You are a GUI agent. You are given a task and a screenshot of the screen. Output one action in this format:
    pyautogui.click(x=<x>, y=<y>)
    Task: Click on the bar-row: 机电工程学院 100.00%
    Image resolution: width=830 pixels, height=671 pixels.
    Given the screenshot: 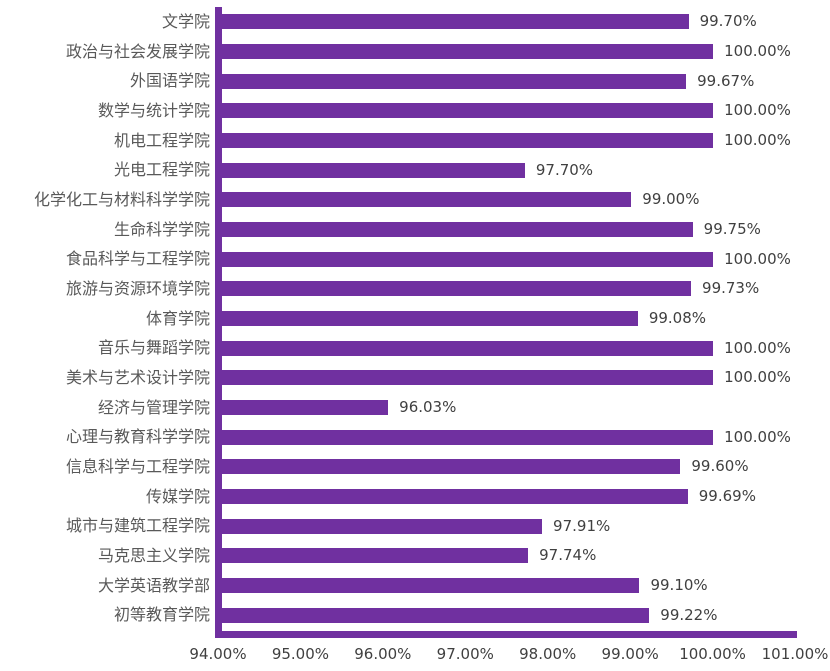 What is the action you would take?
    pyautogui.click(x=415, y=141)
    